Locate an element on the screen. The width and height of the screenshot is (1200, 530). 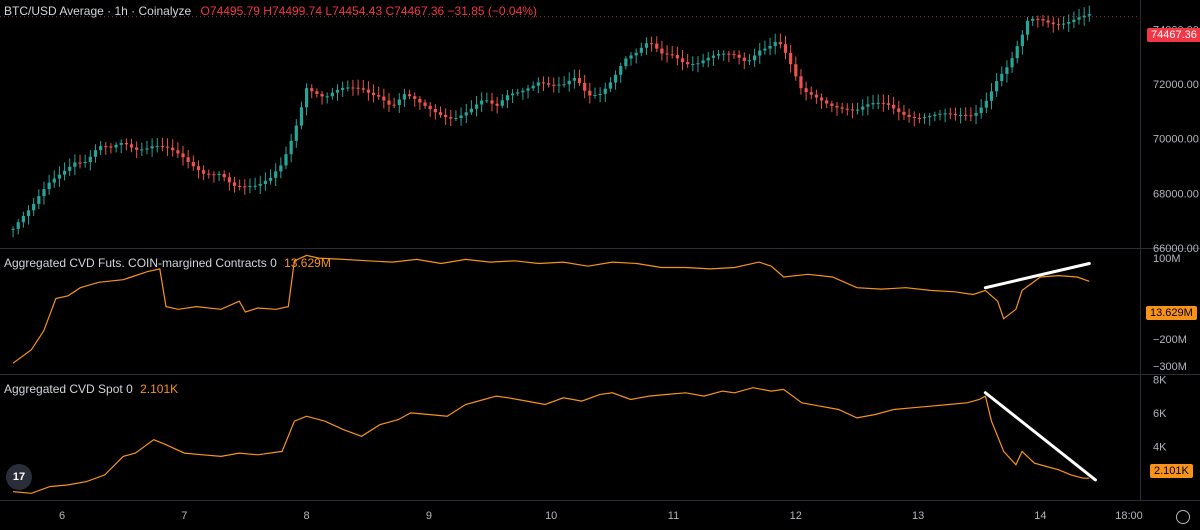
trendline-down-annotation is located at coordinates (1040, 436).